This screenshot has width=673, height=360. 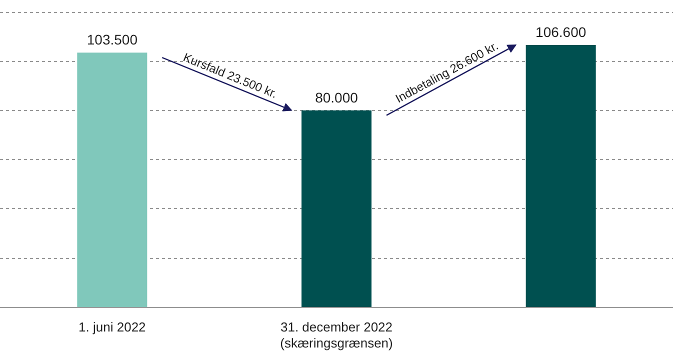 I want to click on data-label: 80.000, so click(x=336, y=97).